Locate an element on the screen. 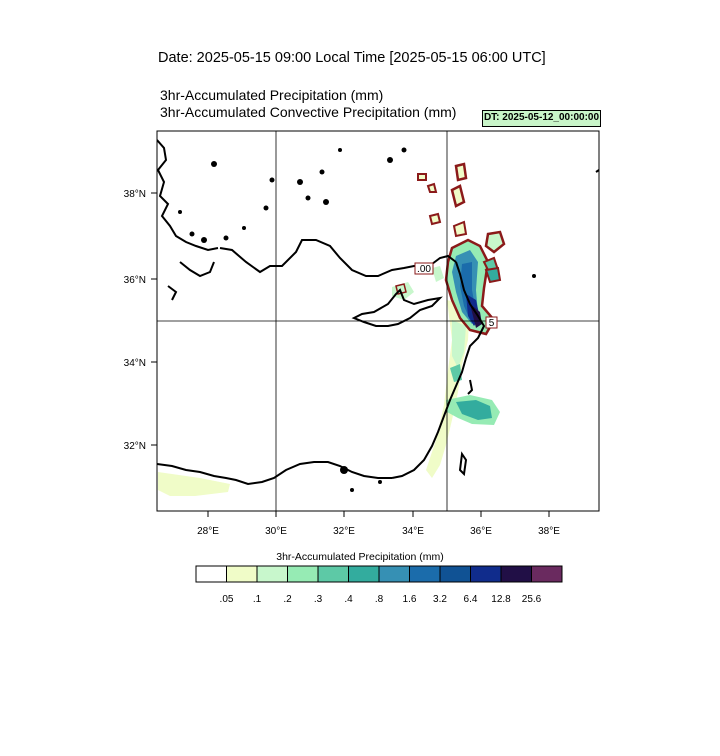  lat-tick-38: 38°N is located at coordinates (135, 194).